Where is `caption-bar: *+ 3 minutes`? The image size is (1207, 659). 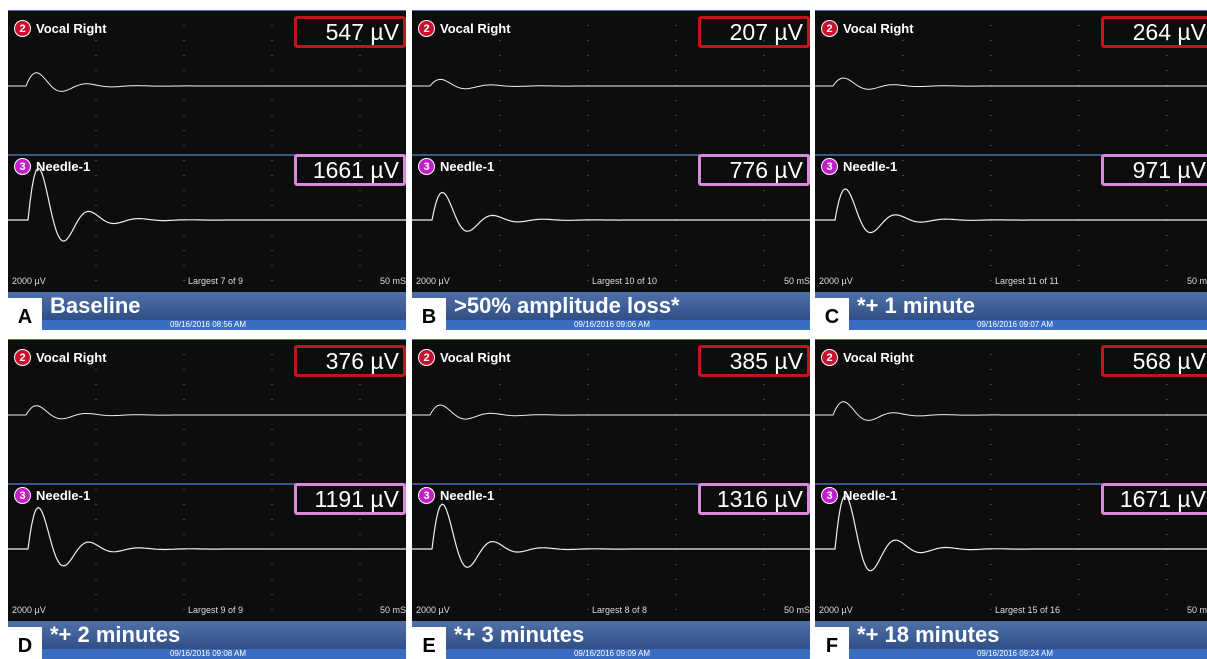 caption-bar: *+ 3 minutes is located at coordinates (611, 635).